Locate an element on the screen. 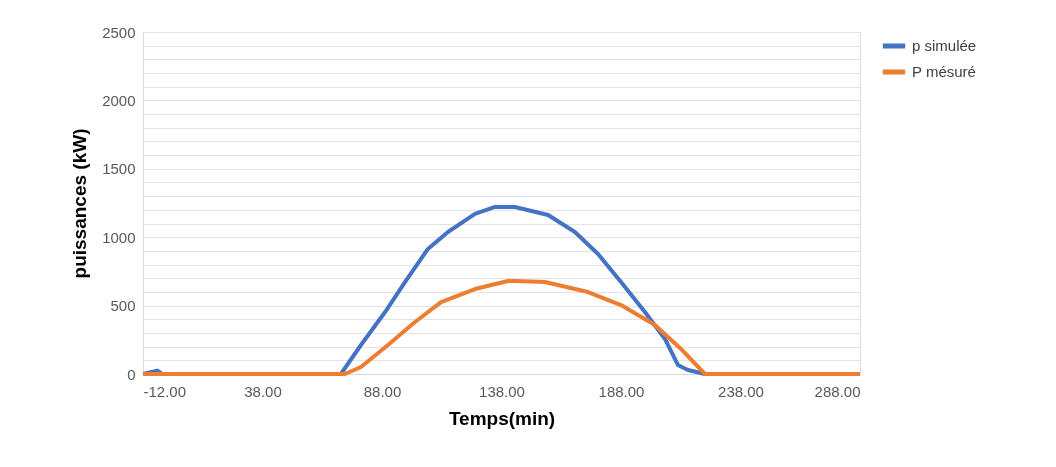  x-tick-label: 138.00 is located at coordinates (502, 391).